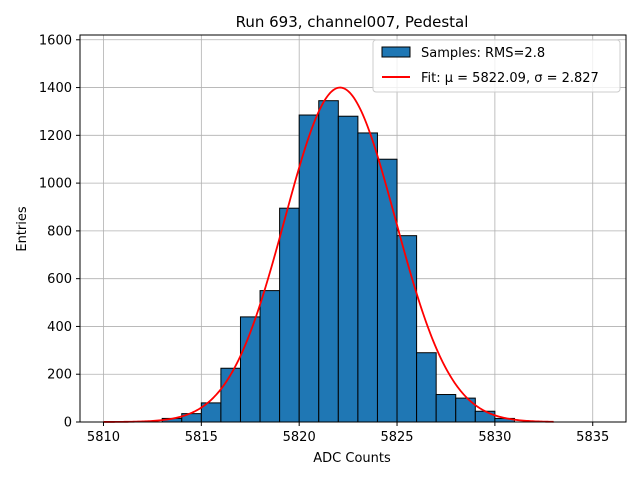 Image resolution: width=640 pixels, height=480 pixels. Describe the element at coordinates (59, 327) in the screenshot. I see `y-tick-label: 400` at that location.